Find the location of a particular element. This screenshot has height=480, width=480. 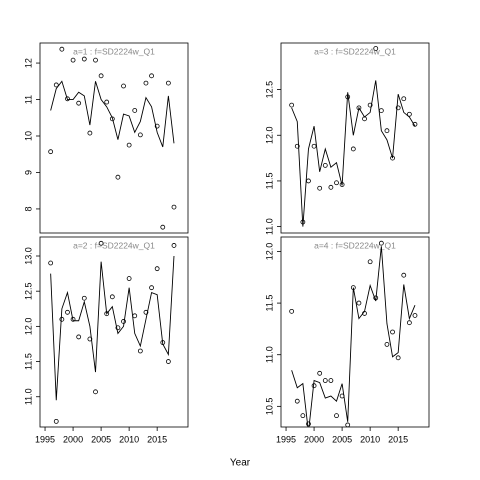

y-tick-label: 11 is located at coordinates (28, 99).